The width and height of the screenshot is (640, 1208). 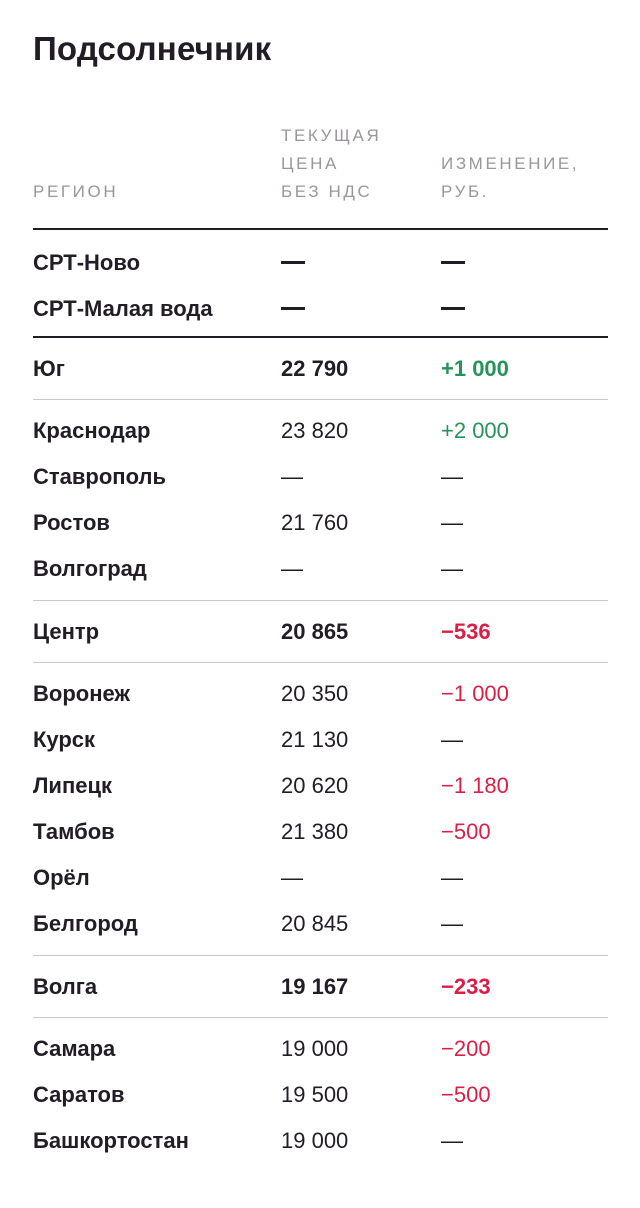 What do you see at coordinates (315, 430) in the screenshot?
I see `row-price: 23 820` at bounding box center [315, 430].